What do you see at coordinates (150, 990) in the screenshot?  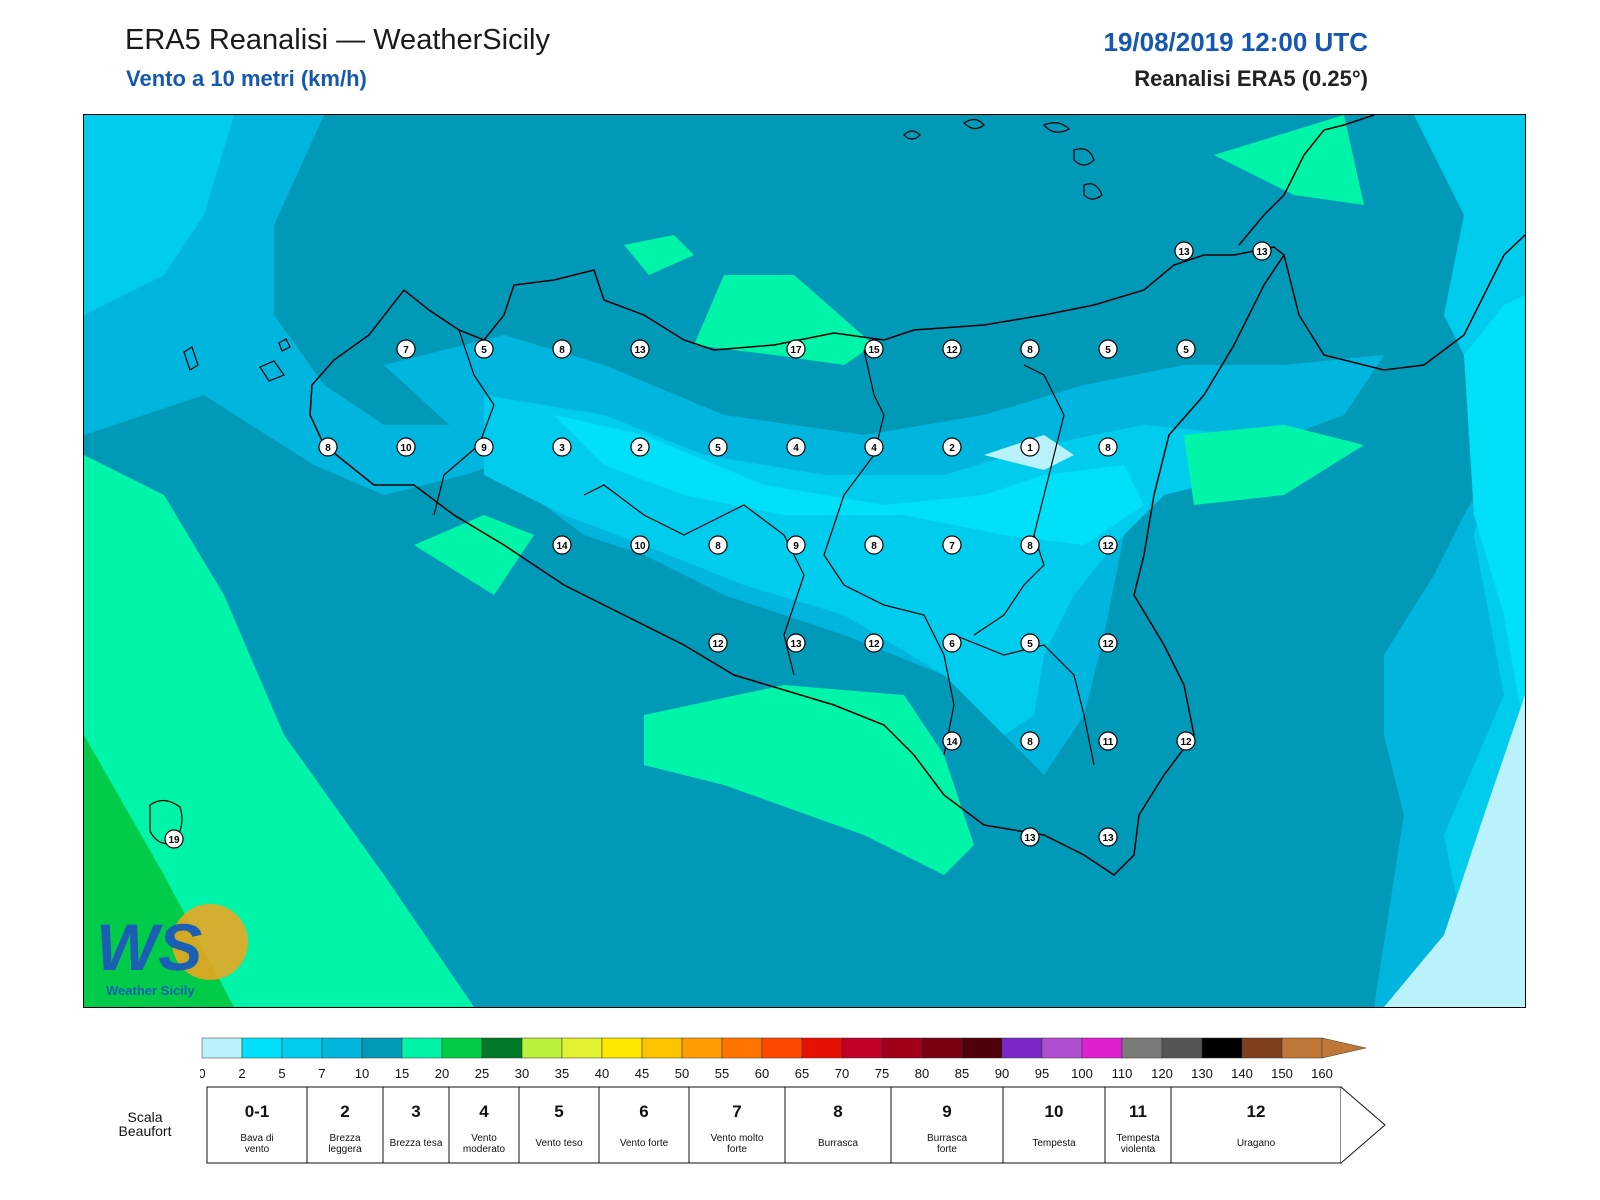 I see `logo-text: Weather Sicily` at bounding box center [150, 990].